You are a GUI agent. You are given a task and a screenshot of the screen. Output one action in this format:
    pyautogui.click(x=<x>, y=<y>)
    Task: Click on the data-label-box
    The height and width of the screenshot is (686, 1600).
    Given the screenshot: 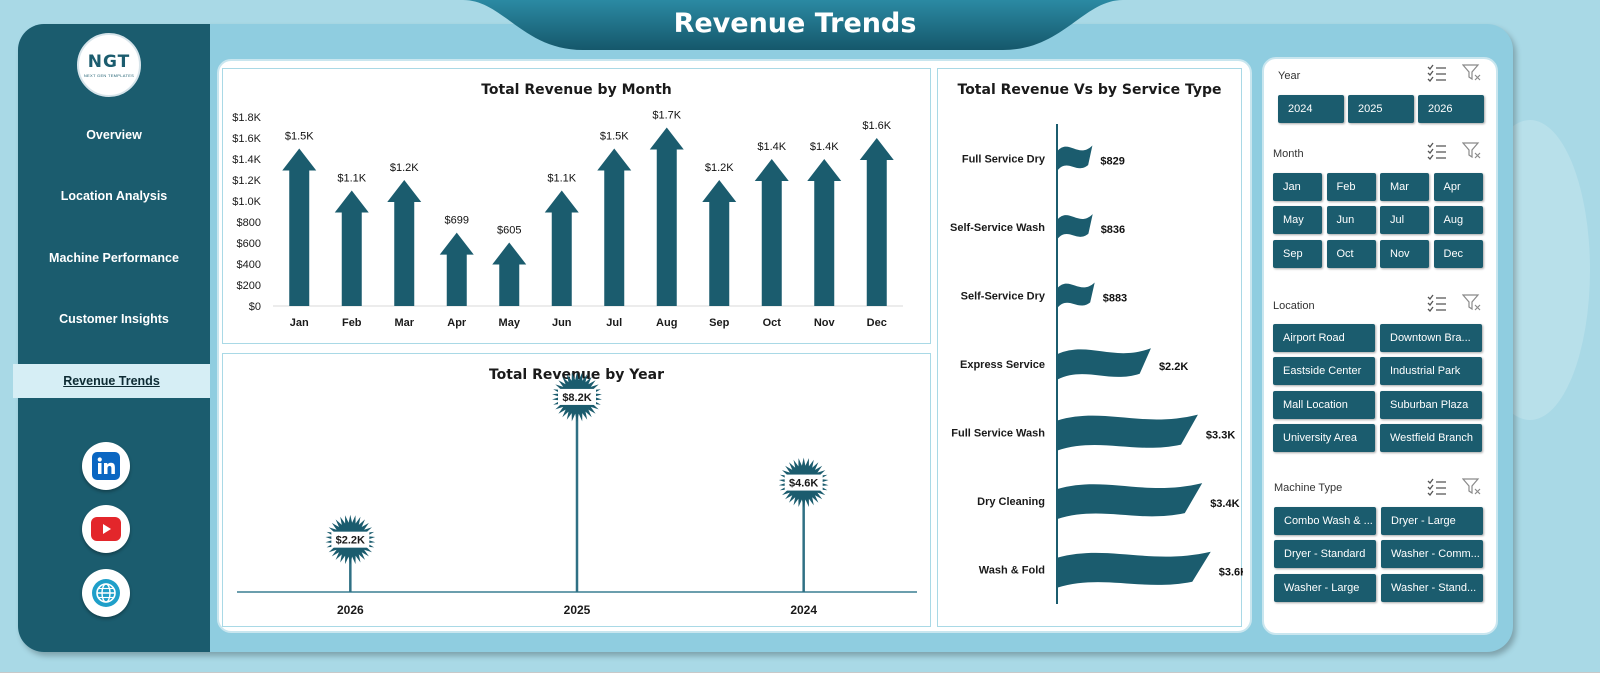 What is the action you would take?
    pyautogui.click(x=350, y=539)
    